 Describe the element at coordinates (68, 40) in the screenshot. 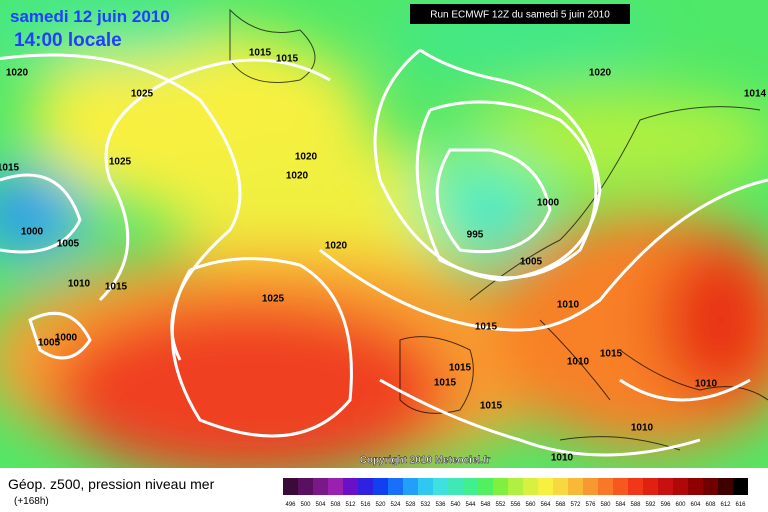

I see `time-label: 14:00 locale` at that location.